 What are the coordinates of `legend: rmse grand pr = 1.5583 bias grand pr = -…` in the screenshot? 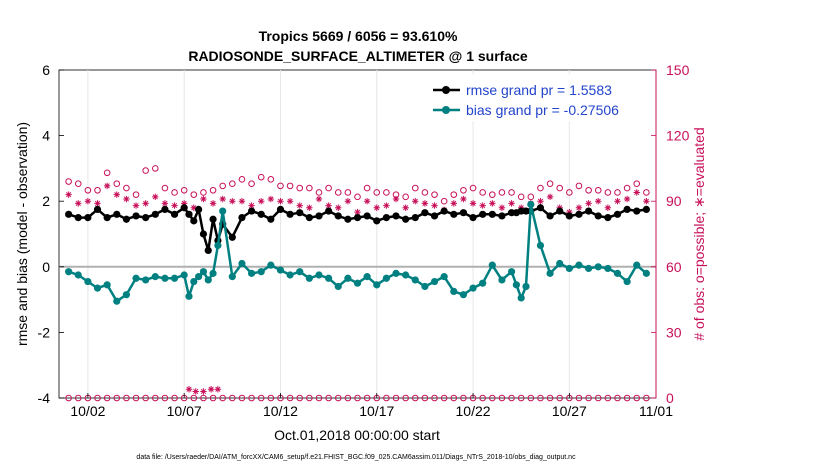 It's located at (540, 98).